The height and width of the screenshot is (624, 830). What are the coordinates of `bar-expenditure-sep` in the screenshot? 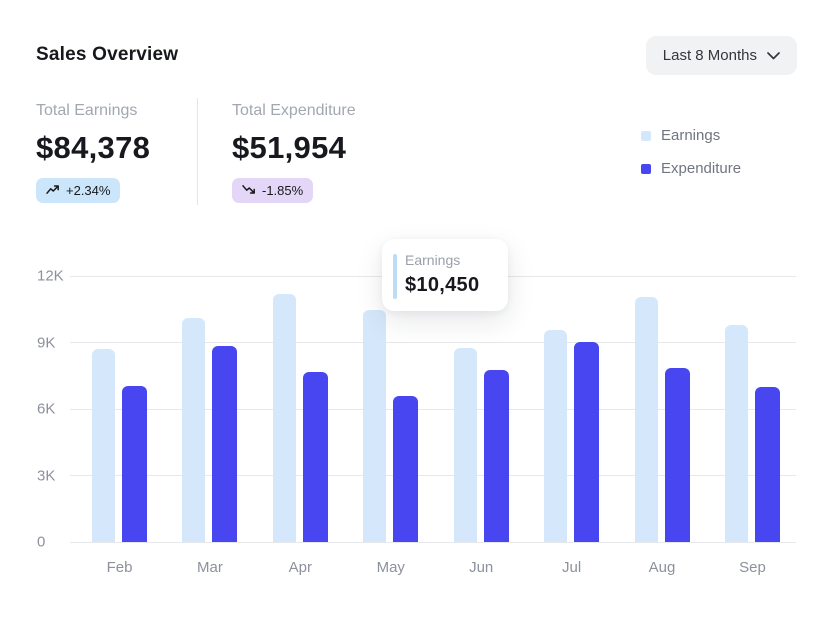 It's located at (767, 464).